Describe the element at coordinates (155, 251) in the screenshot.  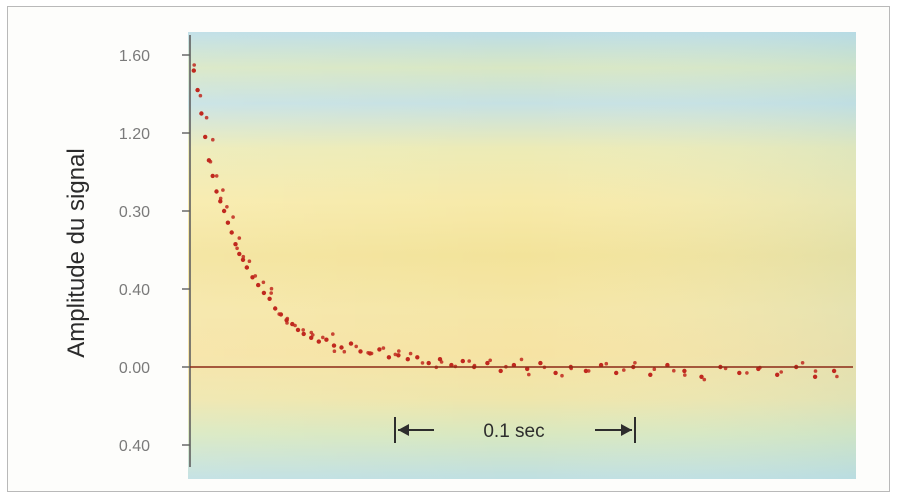
I see `y-axis: 1.60 1.20 0.30 0.40 0.00 0.40` at that location.